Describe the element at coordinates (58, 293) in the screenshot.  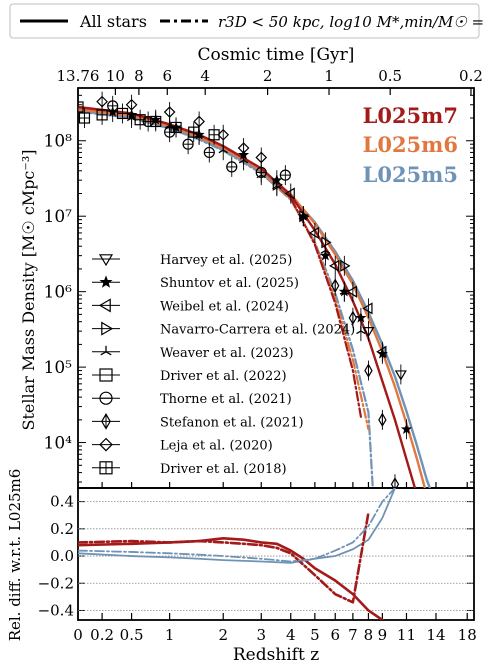
I see `y-tick-label: 10⁶` at that location.